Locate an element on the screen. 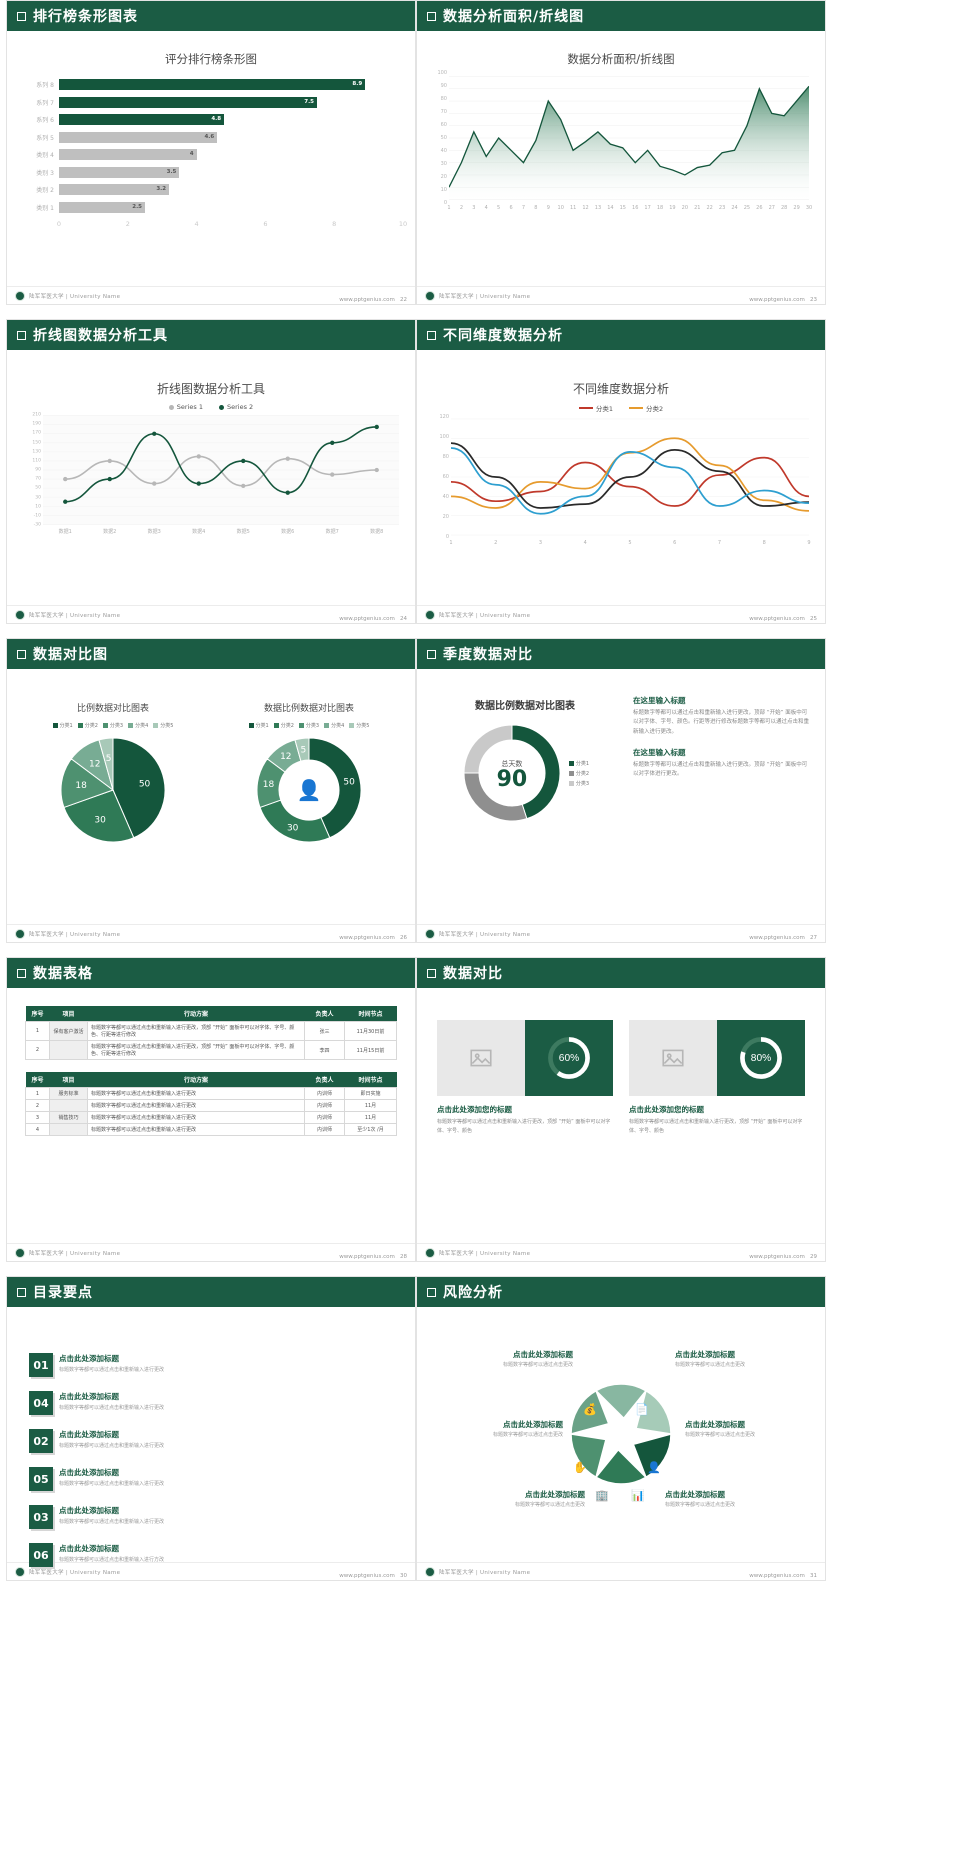 The image size is (960, 1850). catalog-item: 06 点击此处添加标题 标题数字等都可以通过点击和重新输入进行方改 is located at coordinates (116, 1555).